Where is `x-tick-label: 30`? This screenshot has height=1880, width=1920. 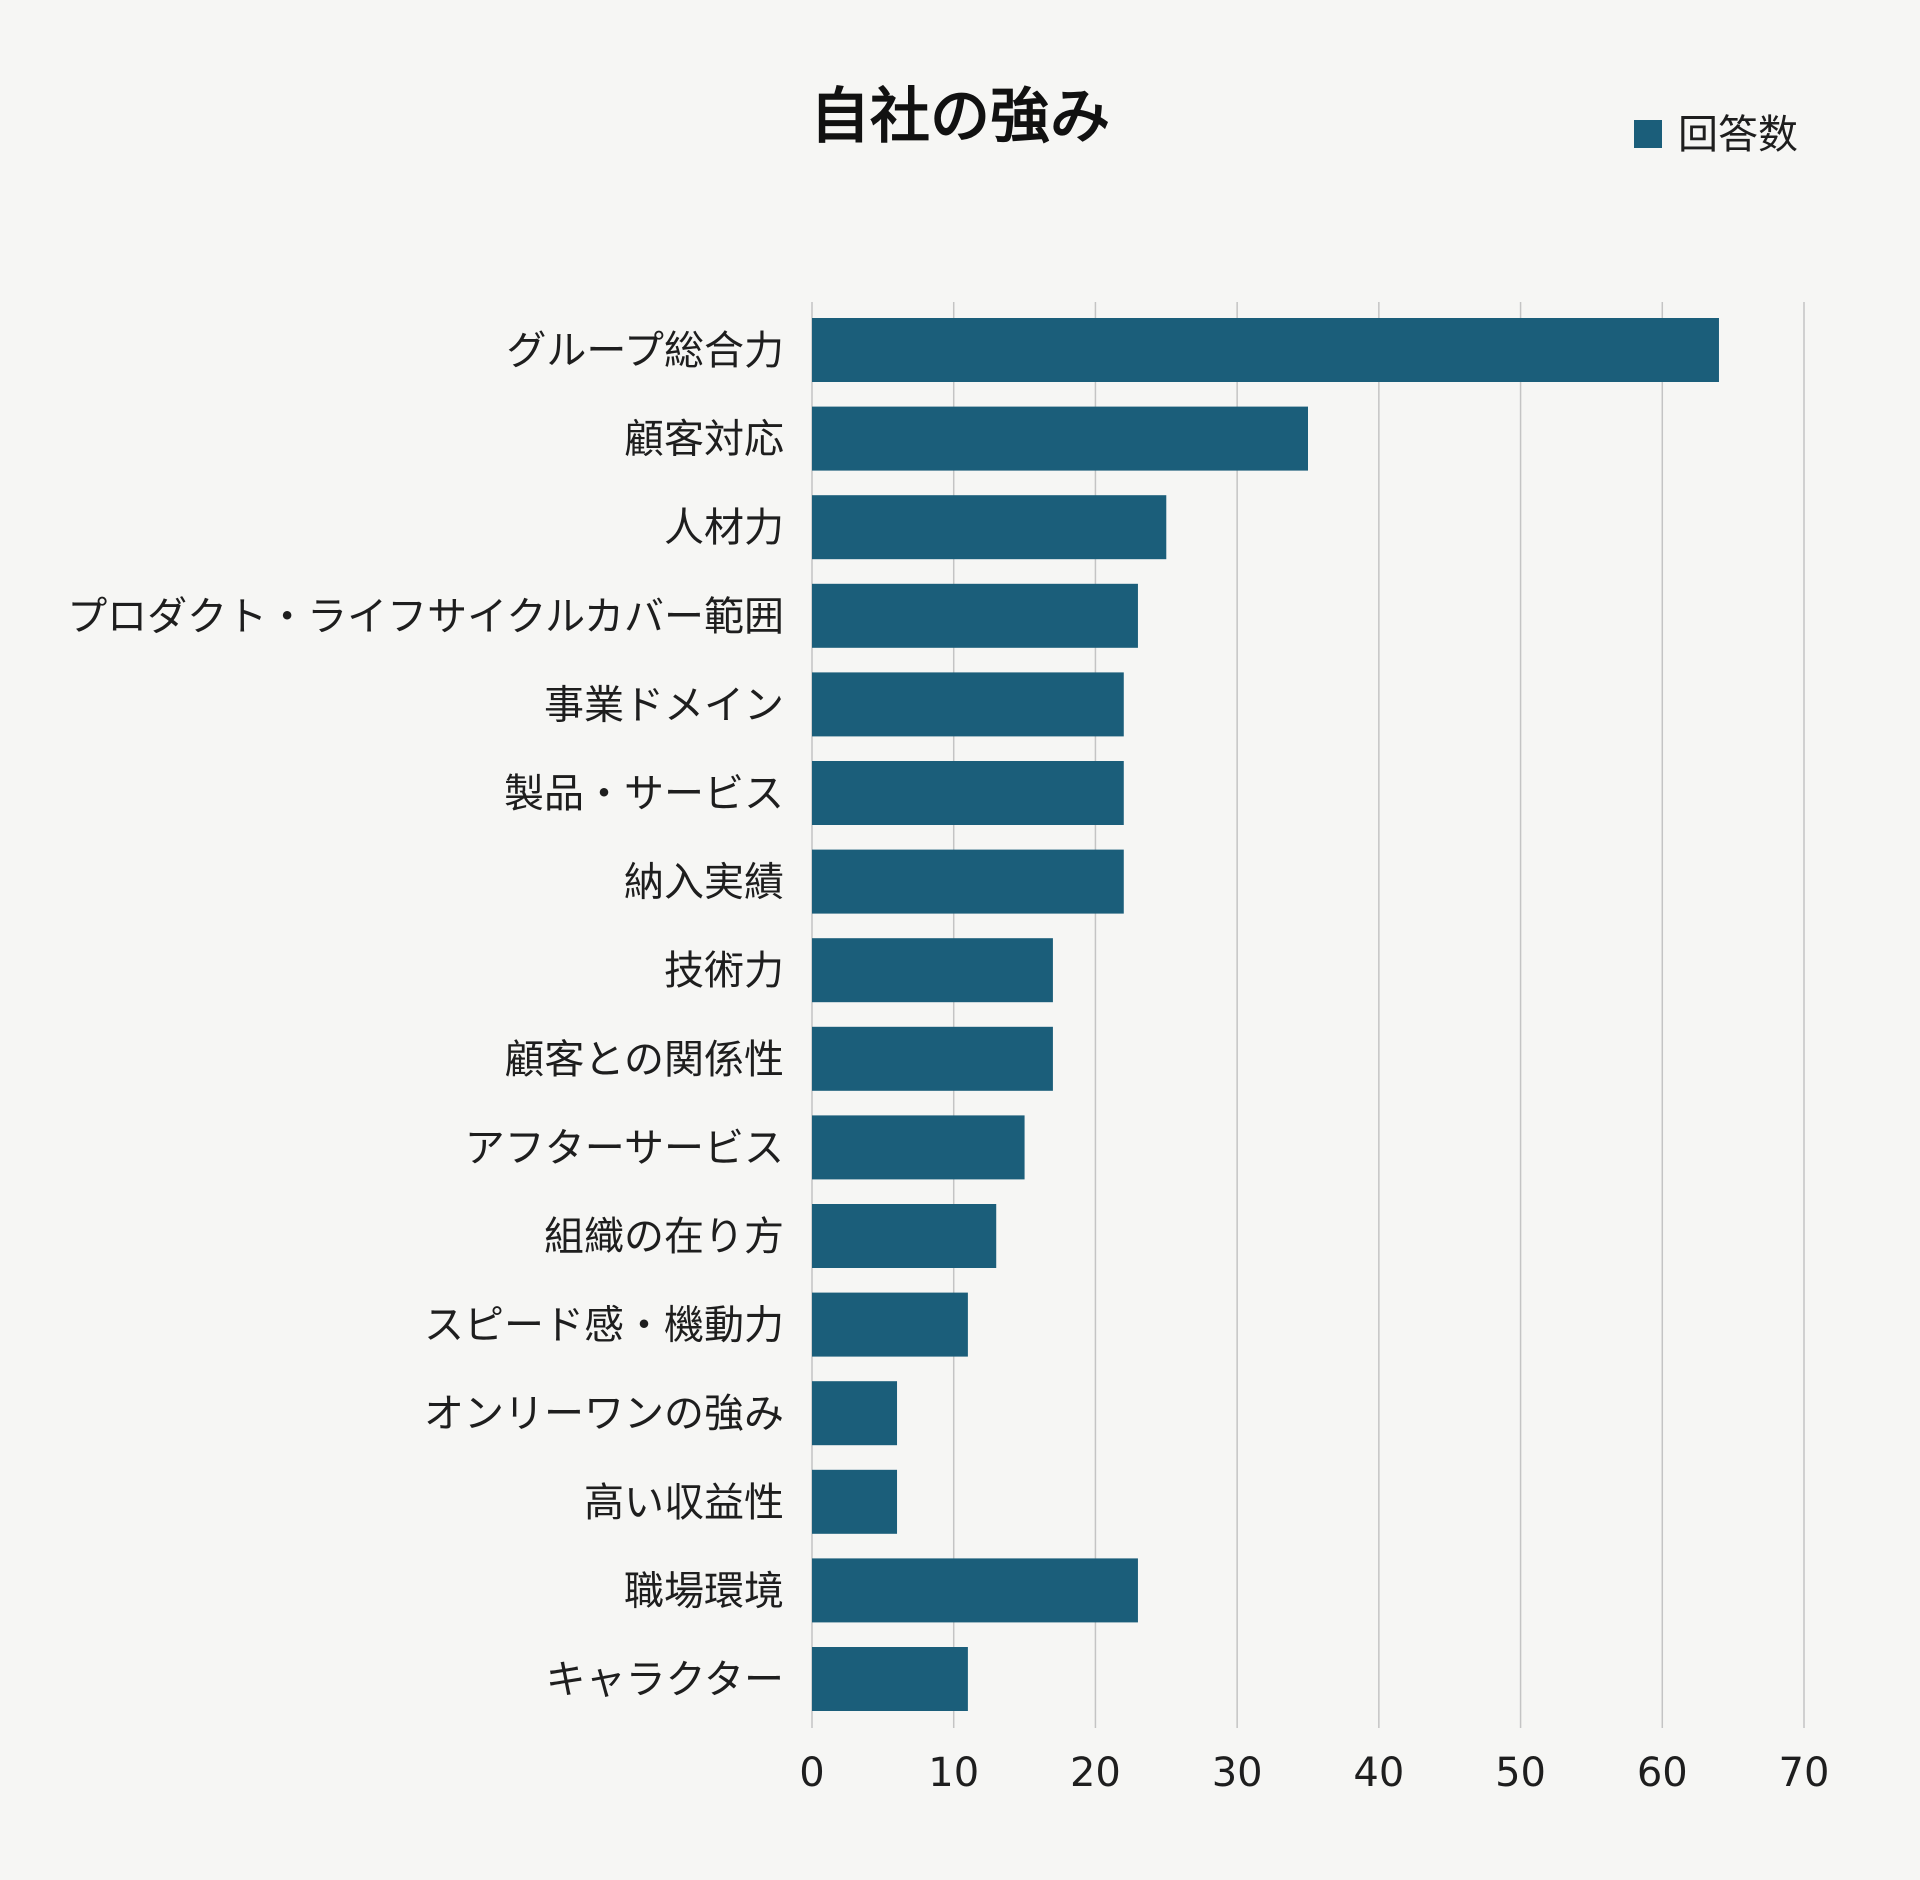 x-tick-label: 30 is located at coordinates (1237, 1773).